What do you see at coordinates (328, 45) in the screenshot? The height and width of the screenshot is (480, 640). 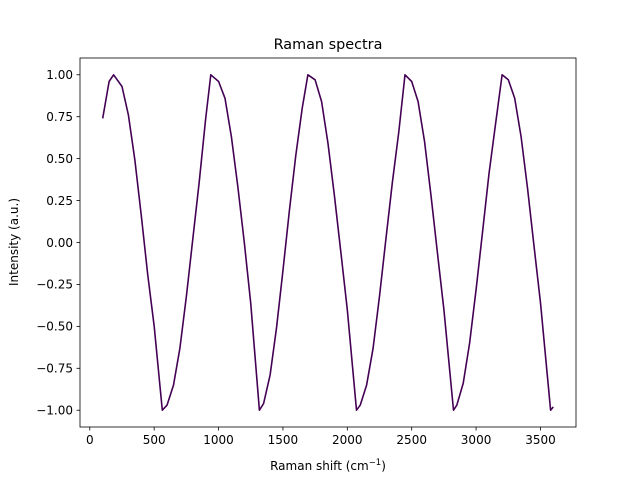 I see `chart-title: Raman spectra` at bounding box center [328, 45].